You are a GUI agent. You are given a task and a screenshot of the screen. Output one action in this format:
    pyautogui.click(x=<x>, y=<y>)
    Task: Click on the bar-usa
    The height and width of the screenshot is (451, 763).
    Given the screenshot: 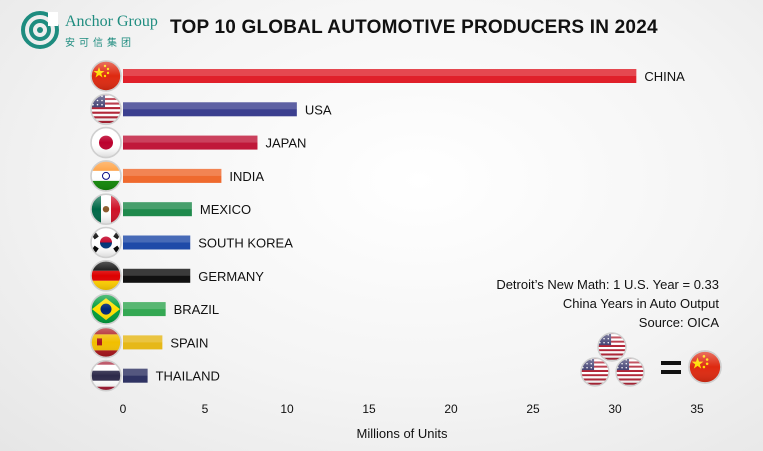 What is the action you would take?
    pyautogui.click(x=210, y=109)
    